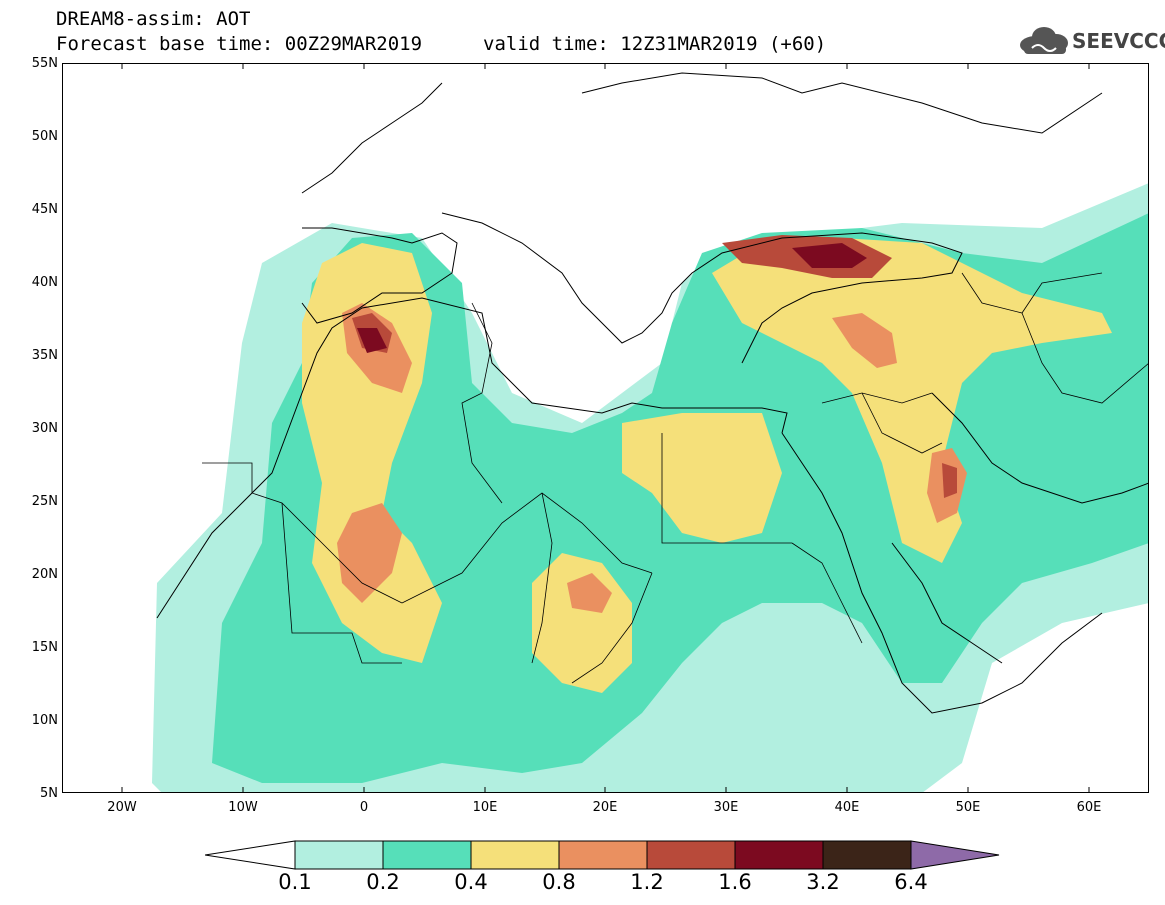  I want to click on lon-label-10e: 10E, so click(485, 807).